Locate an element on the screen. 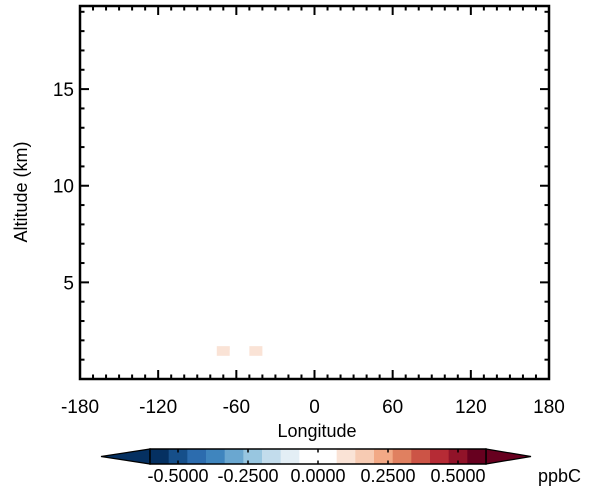 The width and height of the screenshot is (598, 495). x-tick-label: 0 is located at coordinates (314, 407).